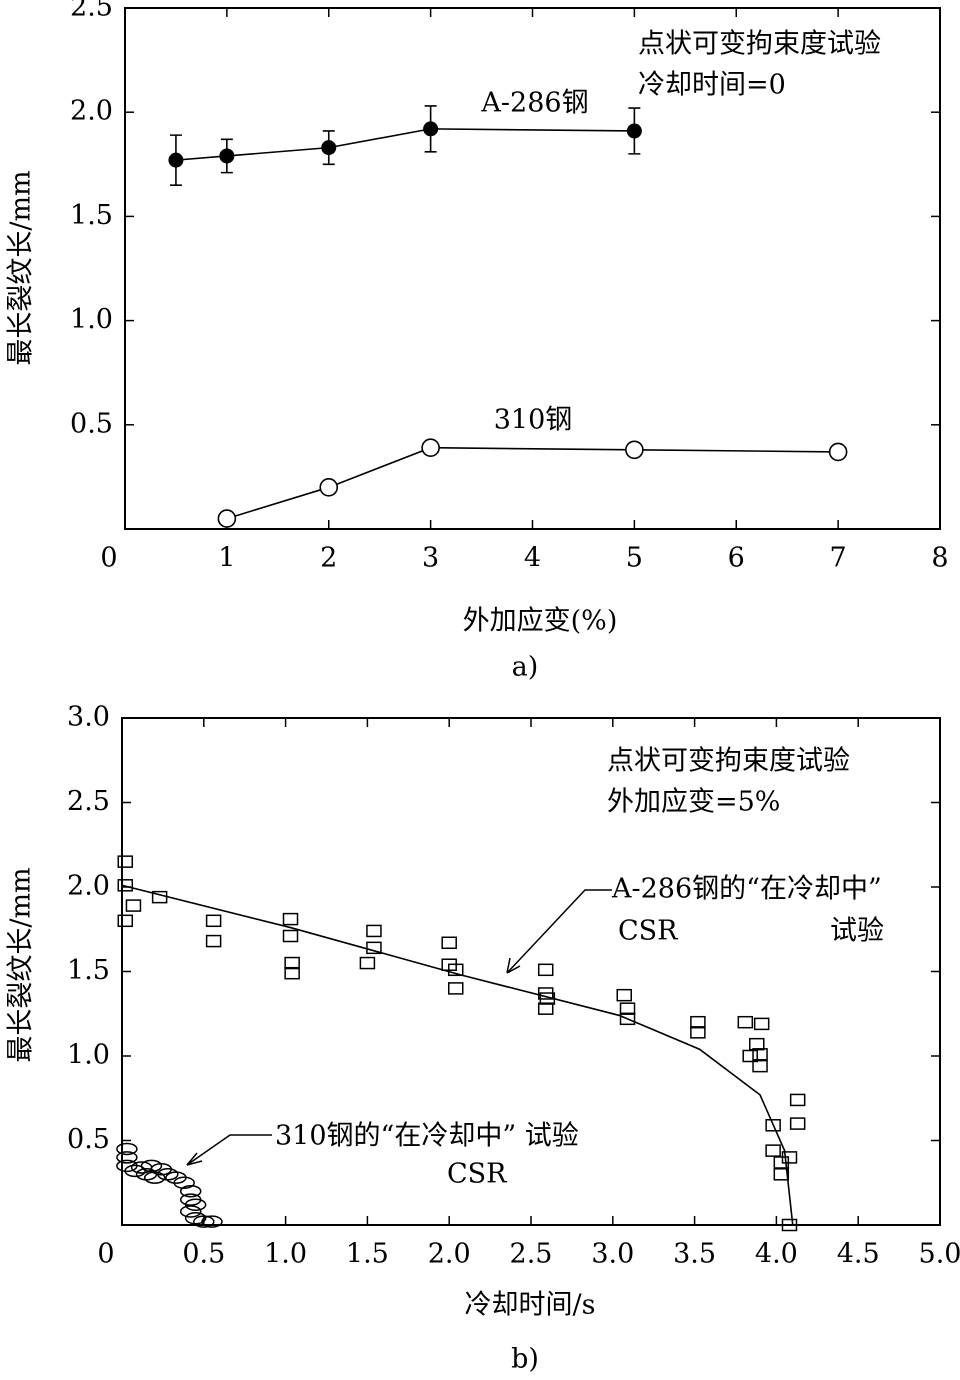 This screenshot has width=960, height=1380. Describe the element at coordinates (838, 558) in the screenshot. I see `x-tick-label: 7` at that location.